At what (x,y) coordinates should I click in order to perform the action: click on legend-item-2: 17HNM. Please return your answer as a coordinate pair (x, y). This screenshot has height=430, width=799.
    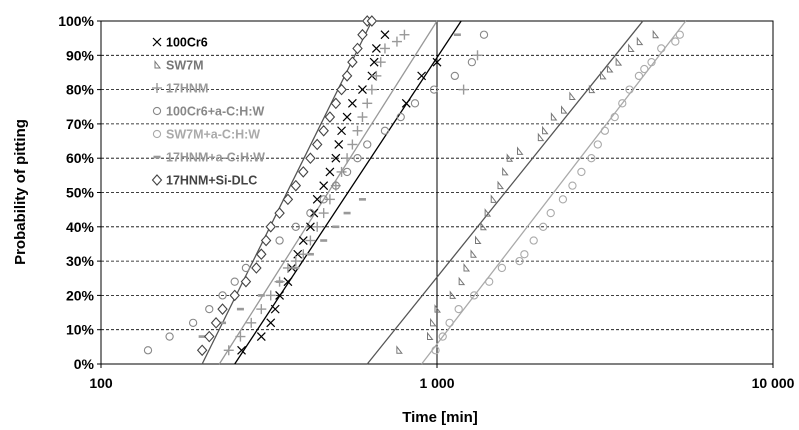
    Looking at the image, I should click on (180, 89).